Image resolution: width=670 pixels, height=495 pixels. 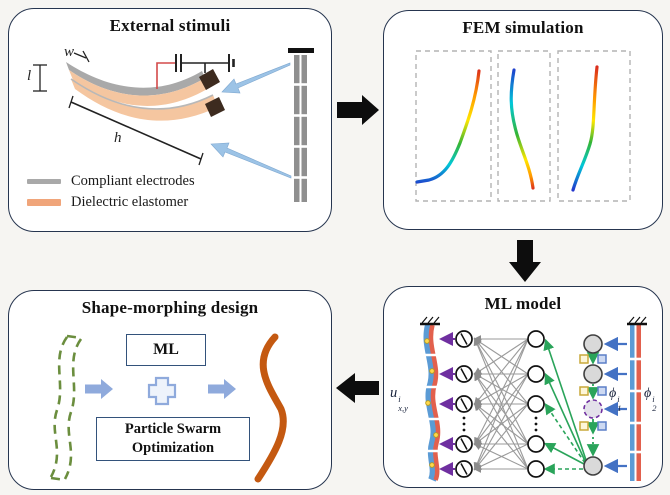 I want to click on panel-title-fem: FEM simulation, so click(x=523, y=27).